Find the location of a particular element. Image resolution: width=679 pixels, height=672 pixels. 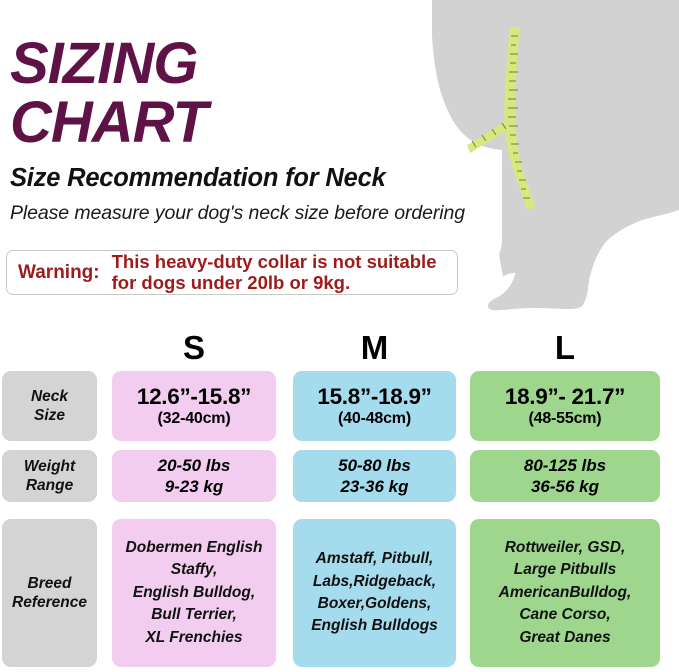

subtitle: Size Recommendation for Neck is located at coordinates (198, 178).